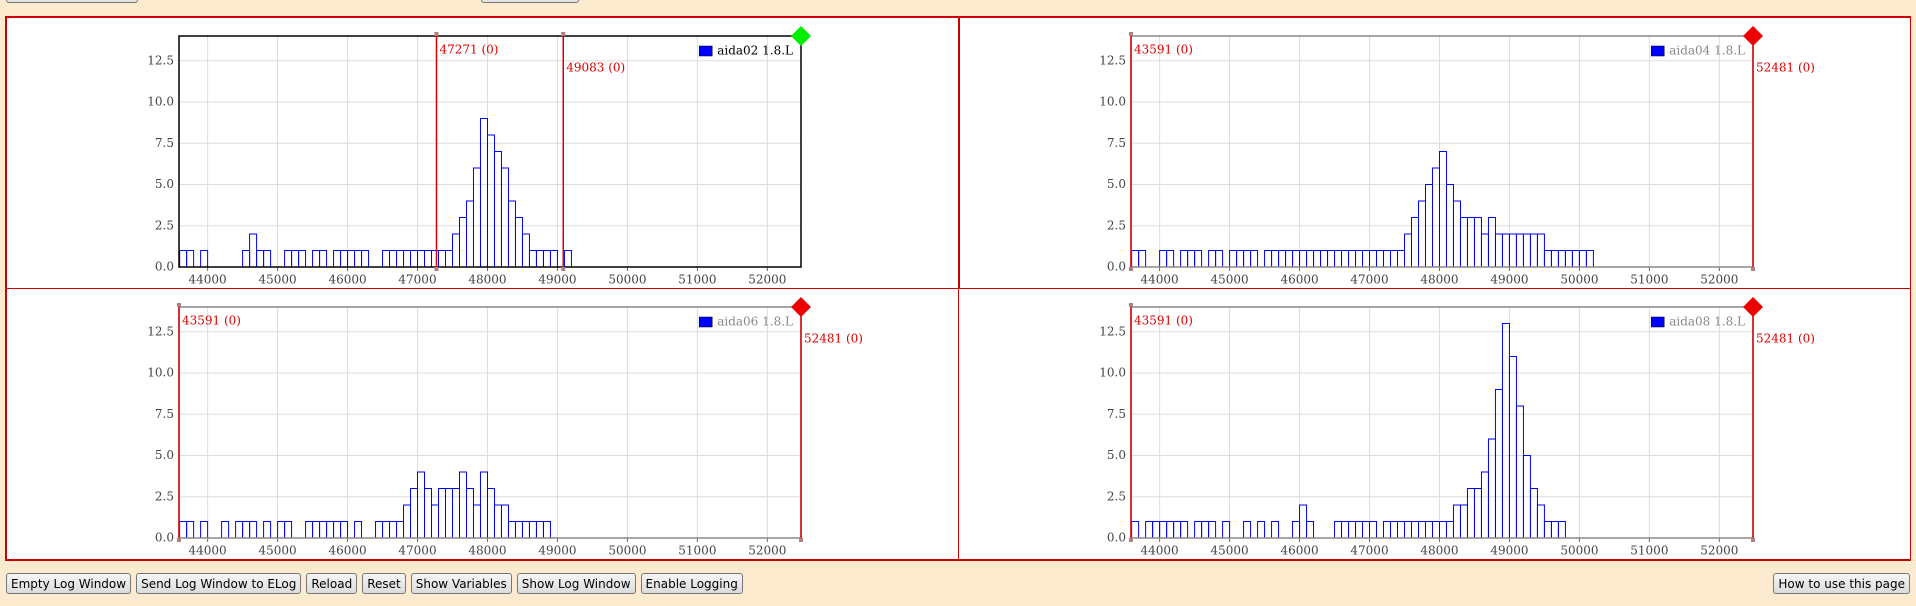 The width and height of the screenshot is (1916, 606). What do you see at coordinates (1163, 321) in the screenshot?
I see `marker-label: 43591 (0)` at bounding box center [1163, 321].